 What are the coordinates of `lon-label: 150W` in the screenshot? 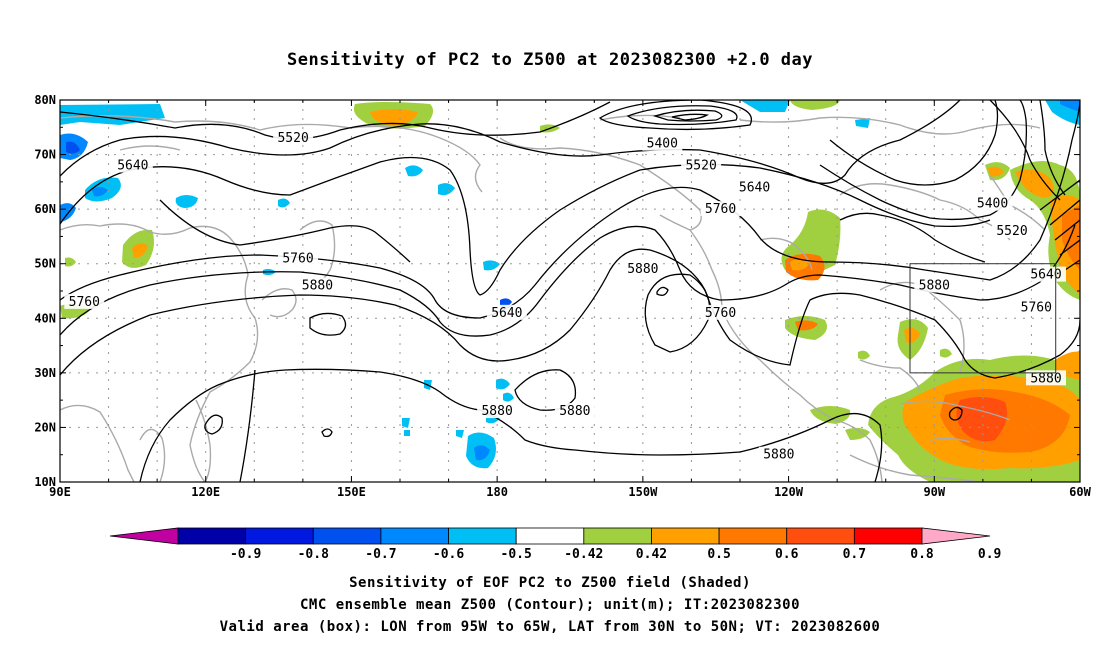 It's located at (643, 492).